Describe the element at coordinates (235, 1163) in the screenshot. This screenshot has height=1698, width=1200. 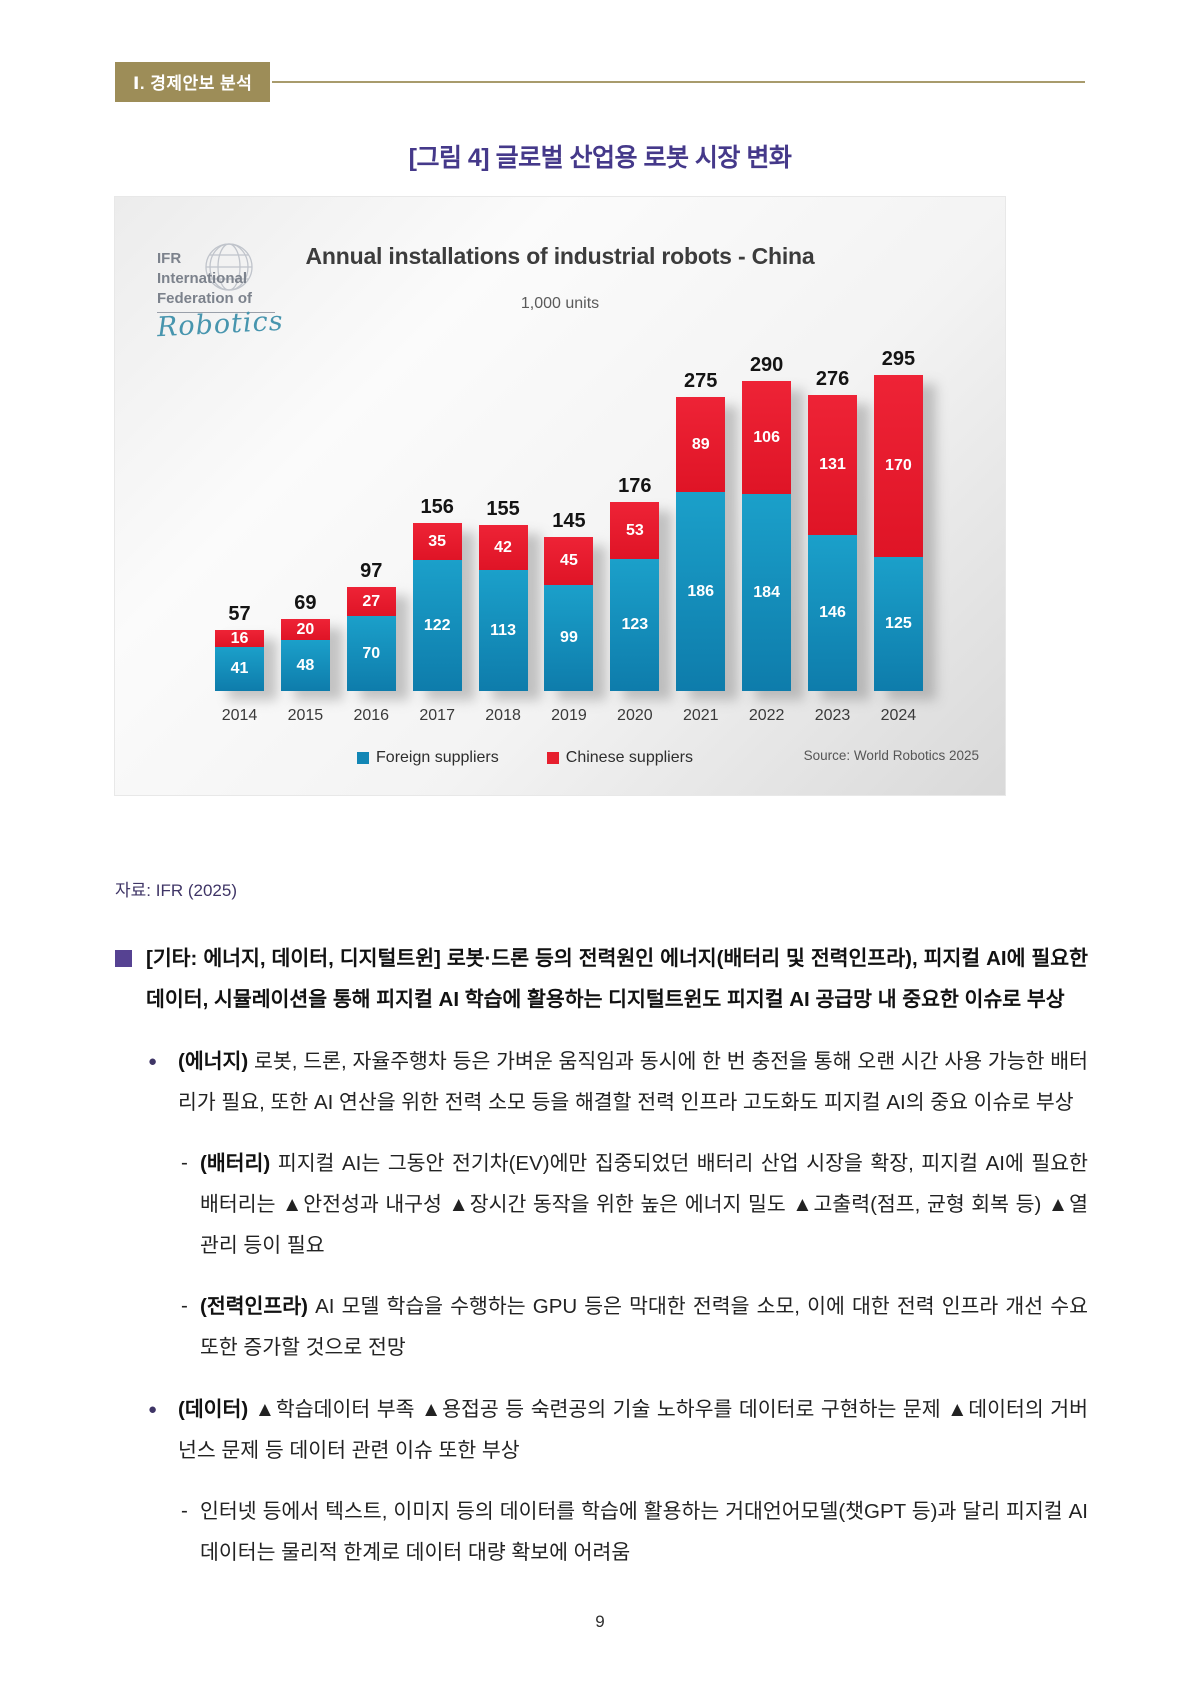
I see `bullet-label: (배터리)` at that location.